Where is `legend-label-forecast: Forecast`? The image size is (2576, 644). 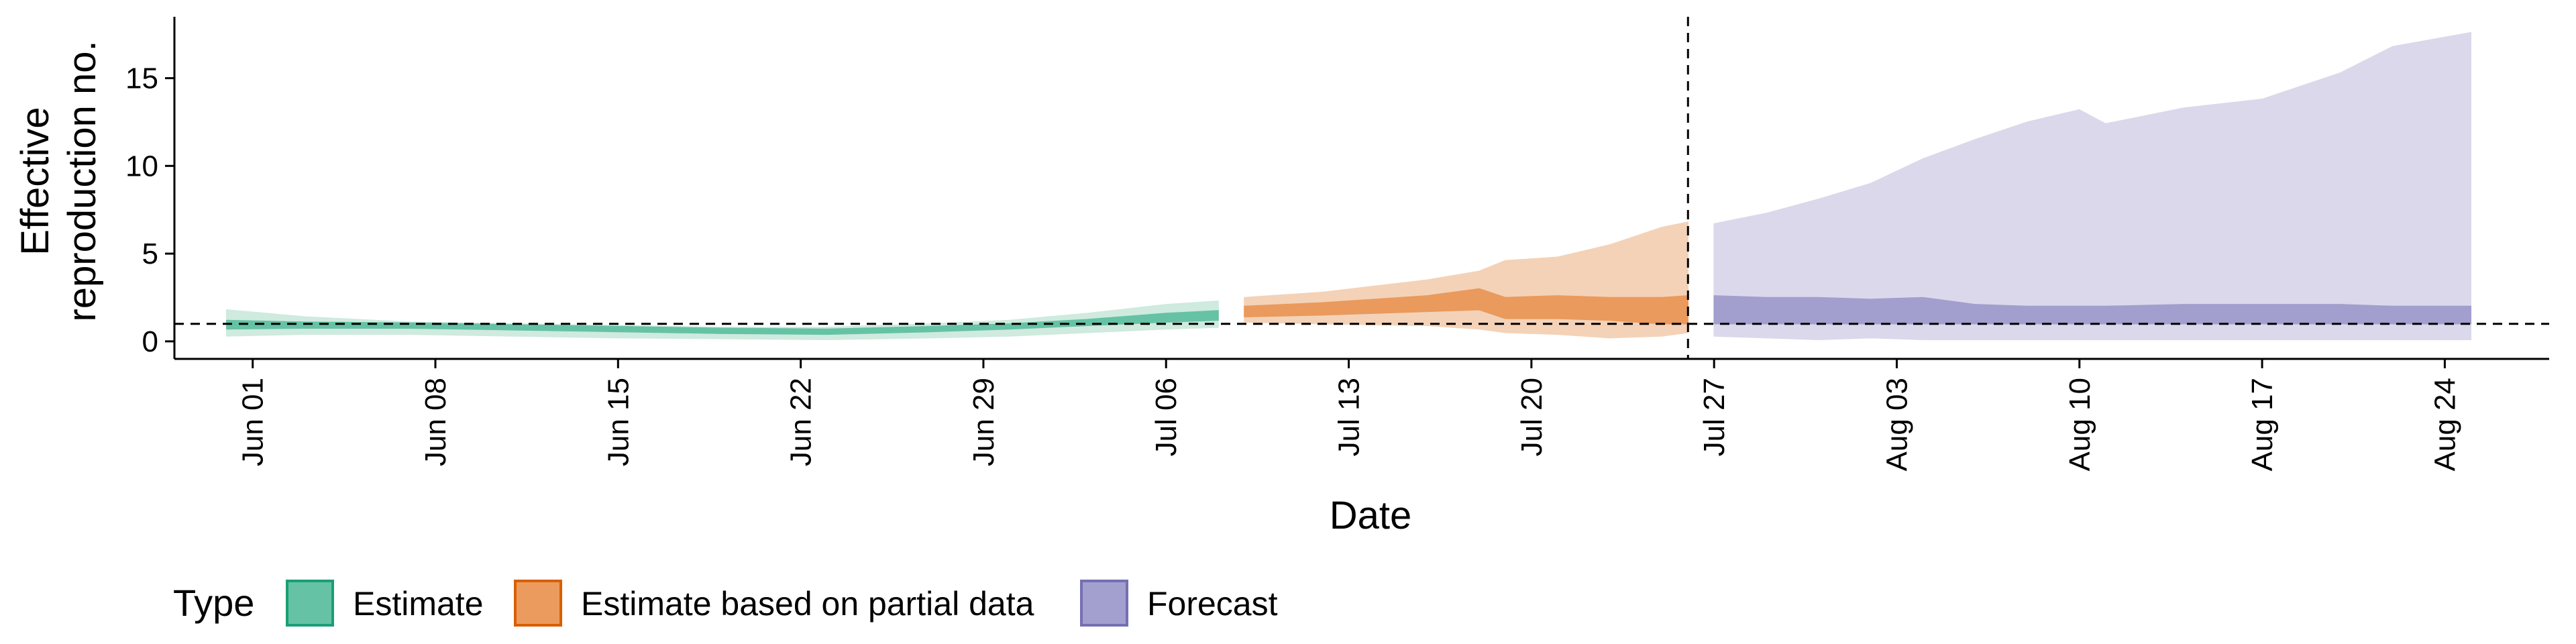
legend-label-forecast: Forecast is located at coordinates (1212, 604).